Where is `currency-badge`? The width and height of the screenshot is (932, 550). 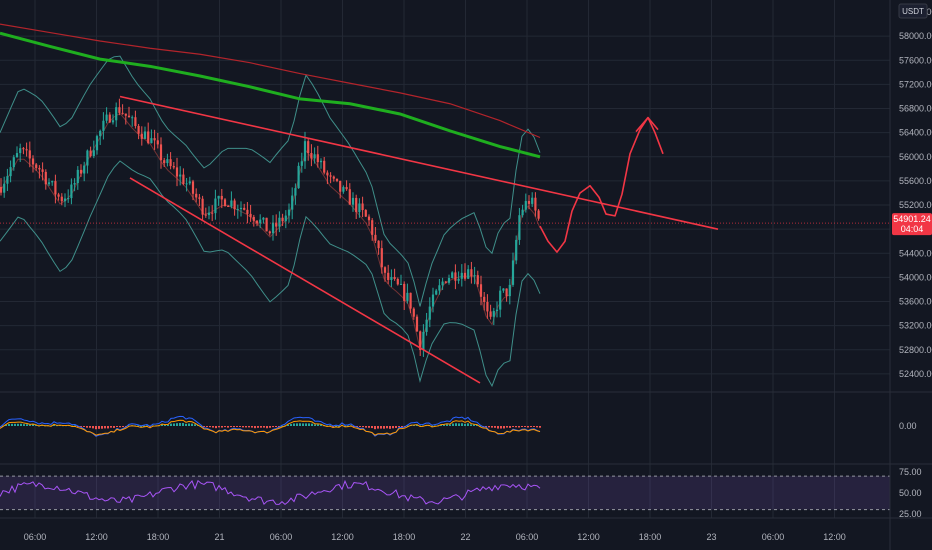 currency-badge is located at coordinates (913, 11).